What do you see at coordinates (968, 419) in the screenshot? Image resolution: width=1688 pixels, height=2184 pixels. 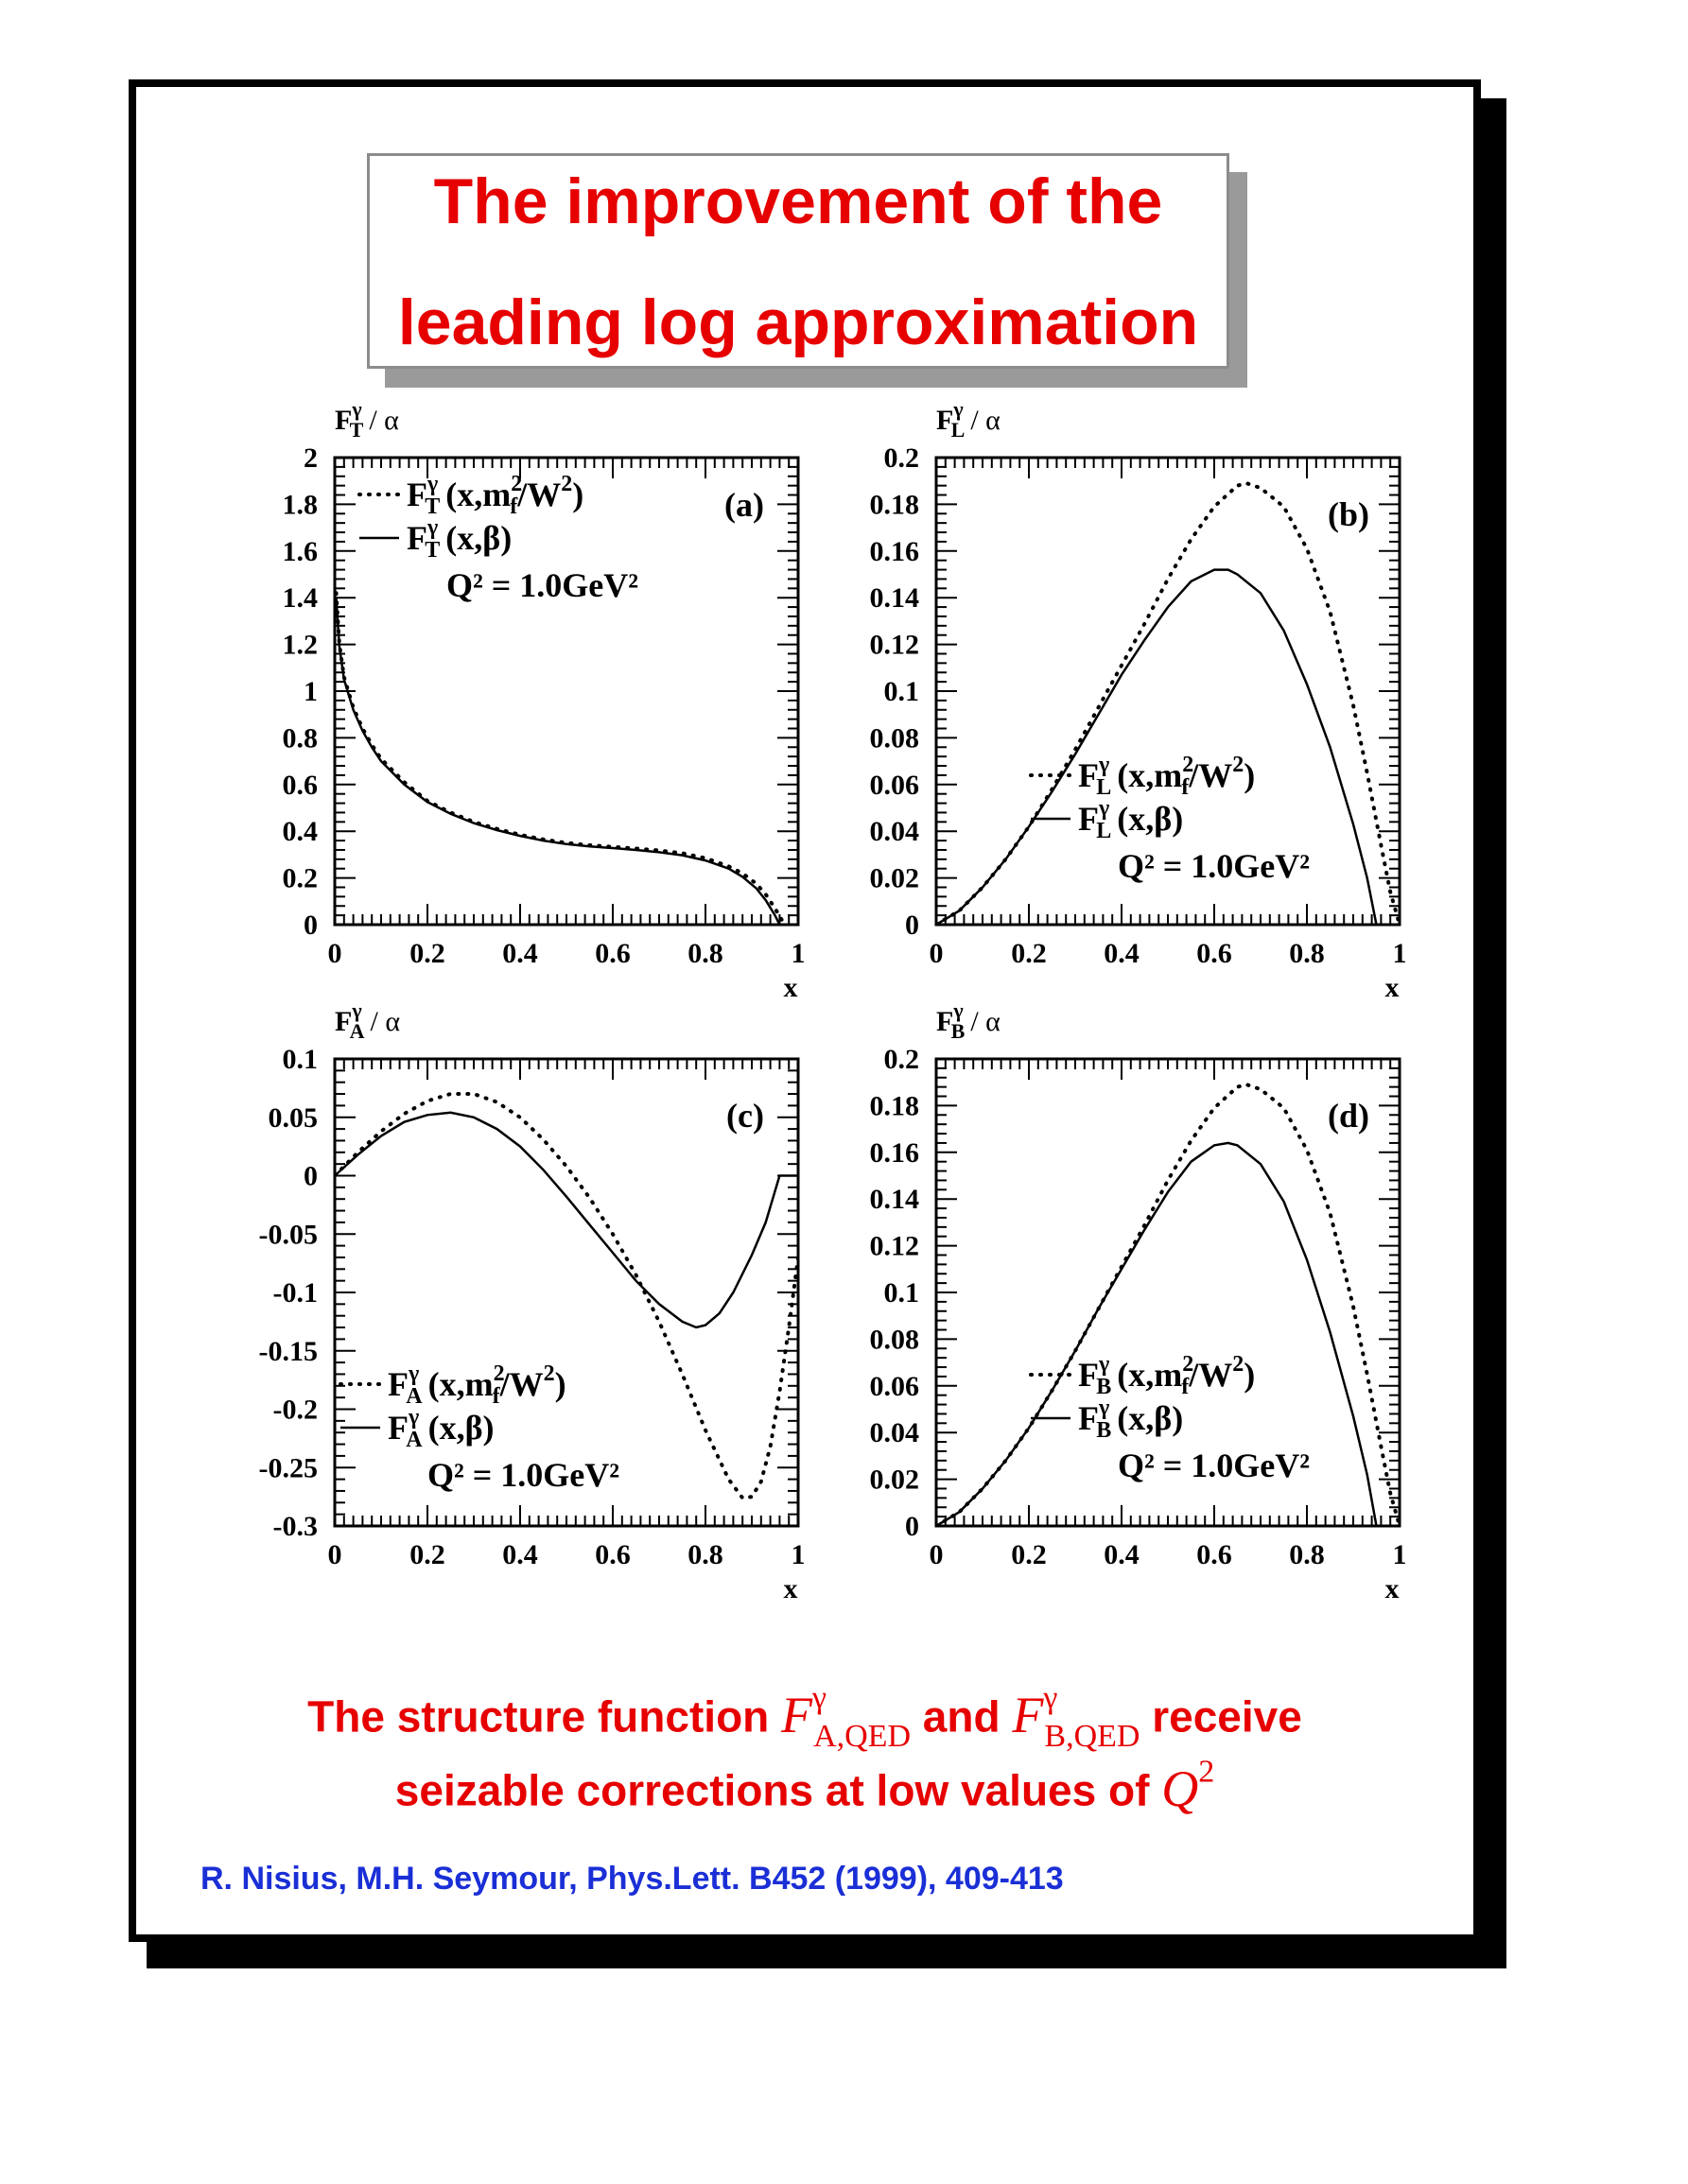 I see `y-axis-label: Fγ L / α` at bounding box center [968, 419].